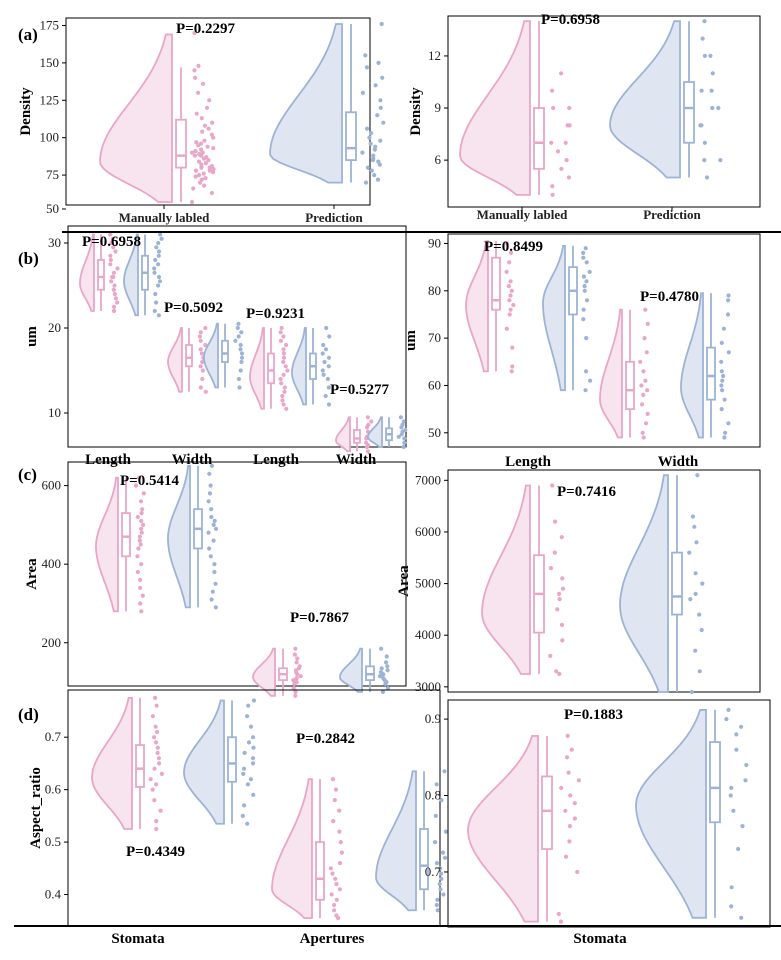  I want to click on y-tick-label: 5000, so click(428, 583).